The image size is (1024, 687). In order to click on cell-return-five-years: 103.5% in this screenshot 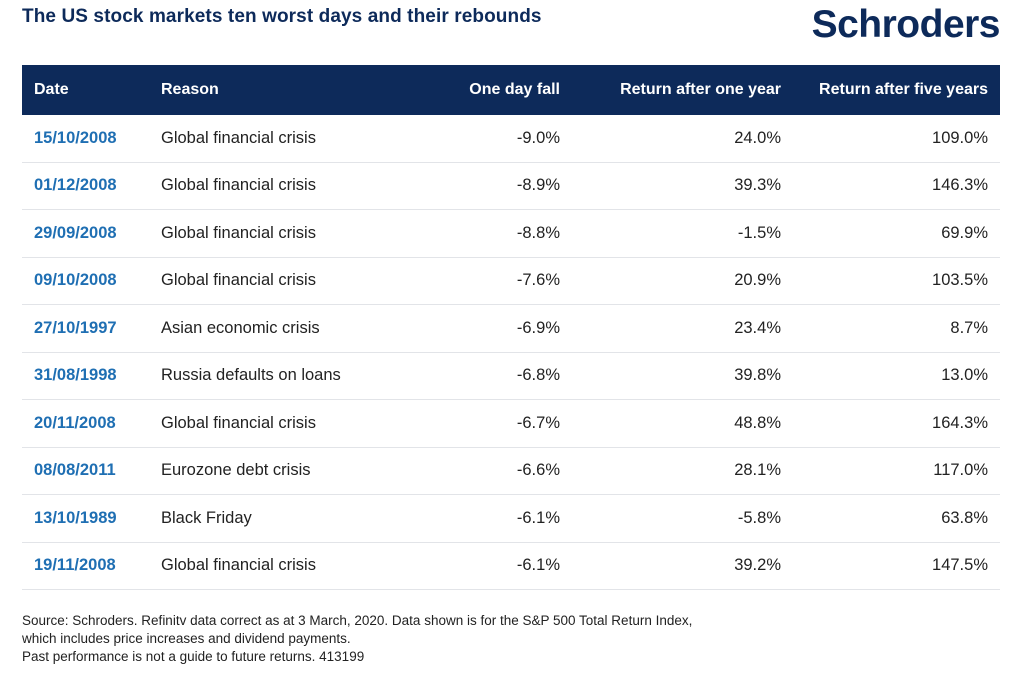, I will do `click(896, 281)`.